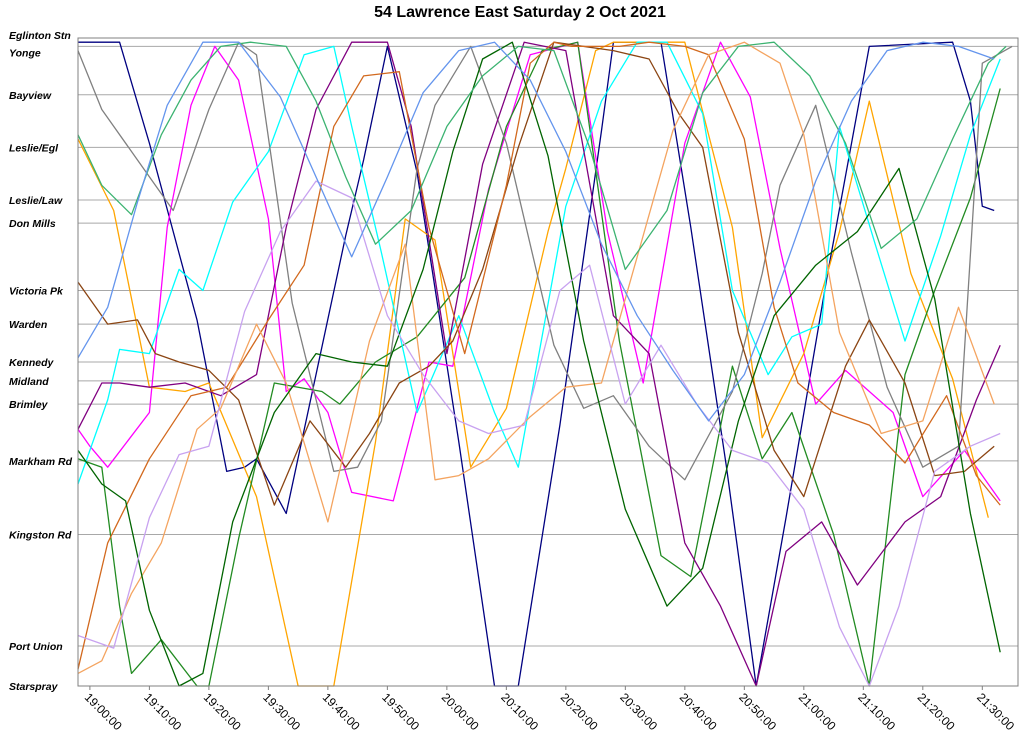 The width and height of the screenshot is (1024, 747). I want to click on x-tick-label: 19:50:00, so click(400, 711).